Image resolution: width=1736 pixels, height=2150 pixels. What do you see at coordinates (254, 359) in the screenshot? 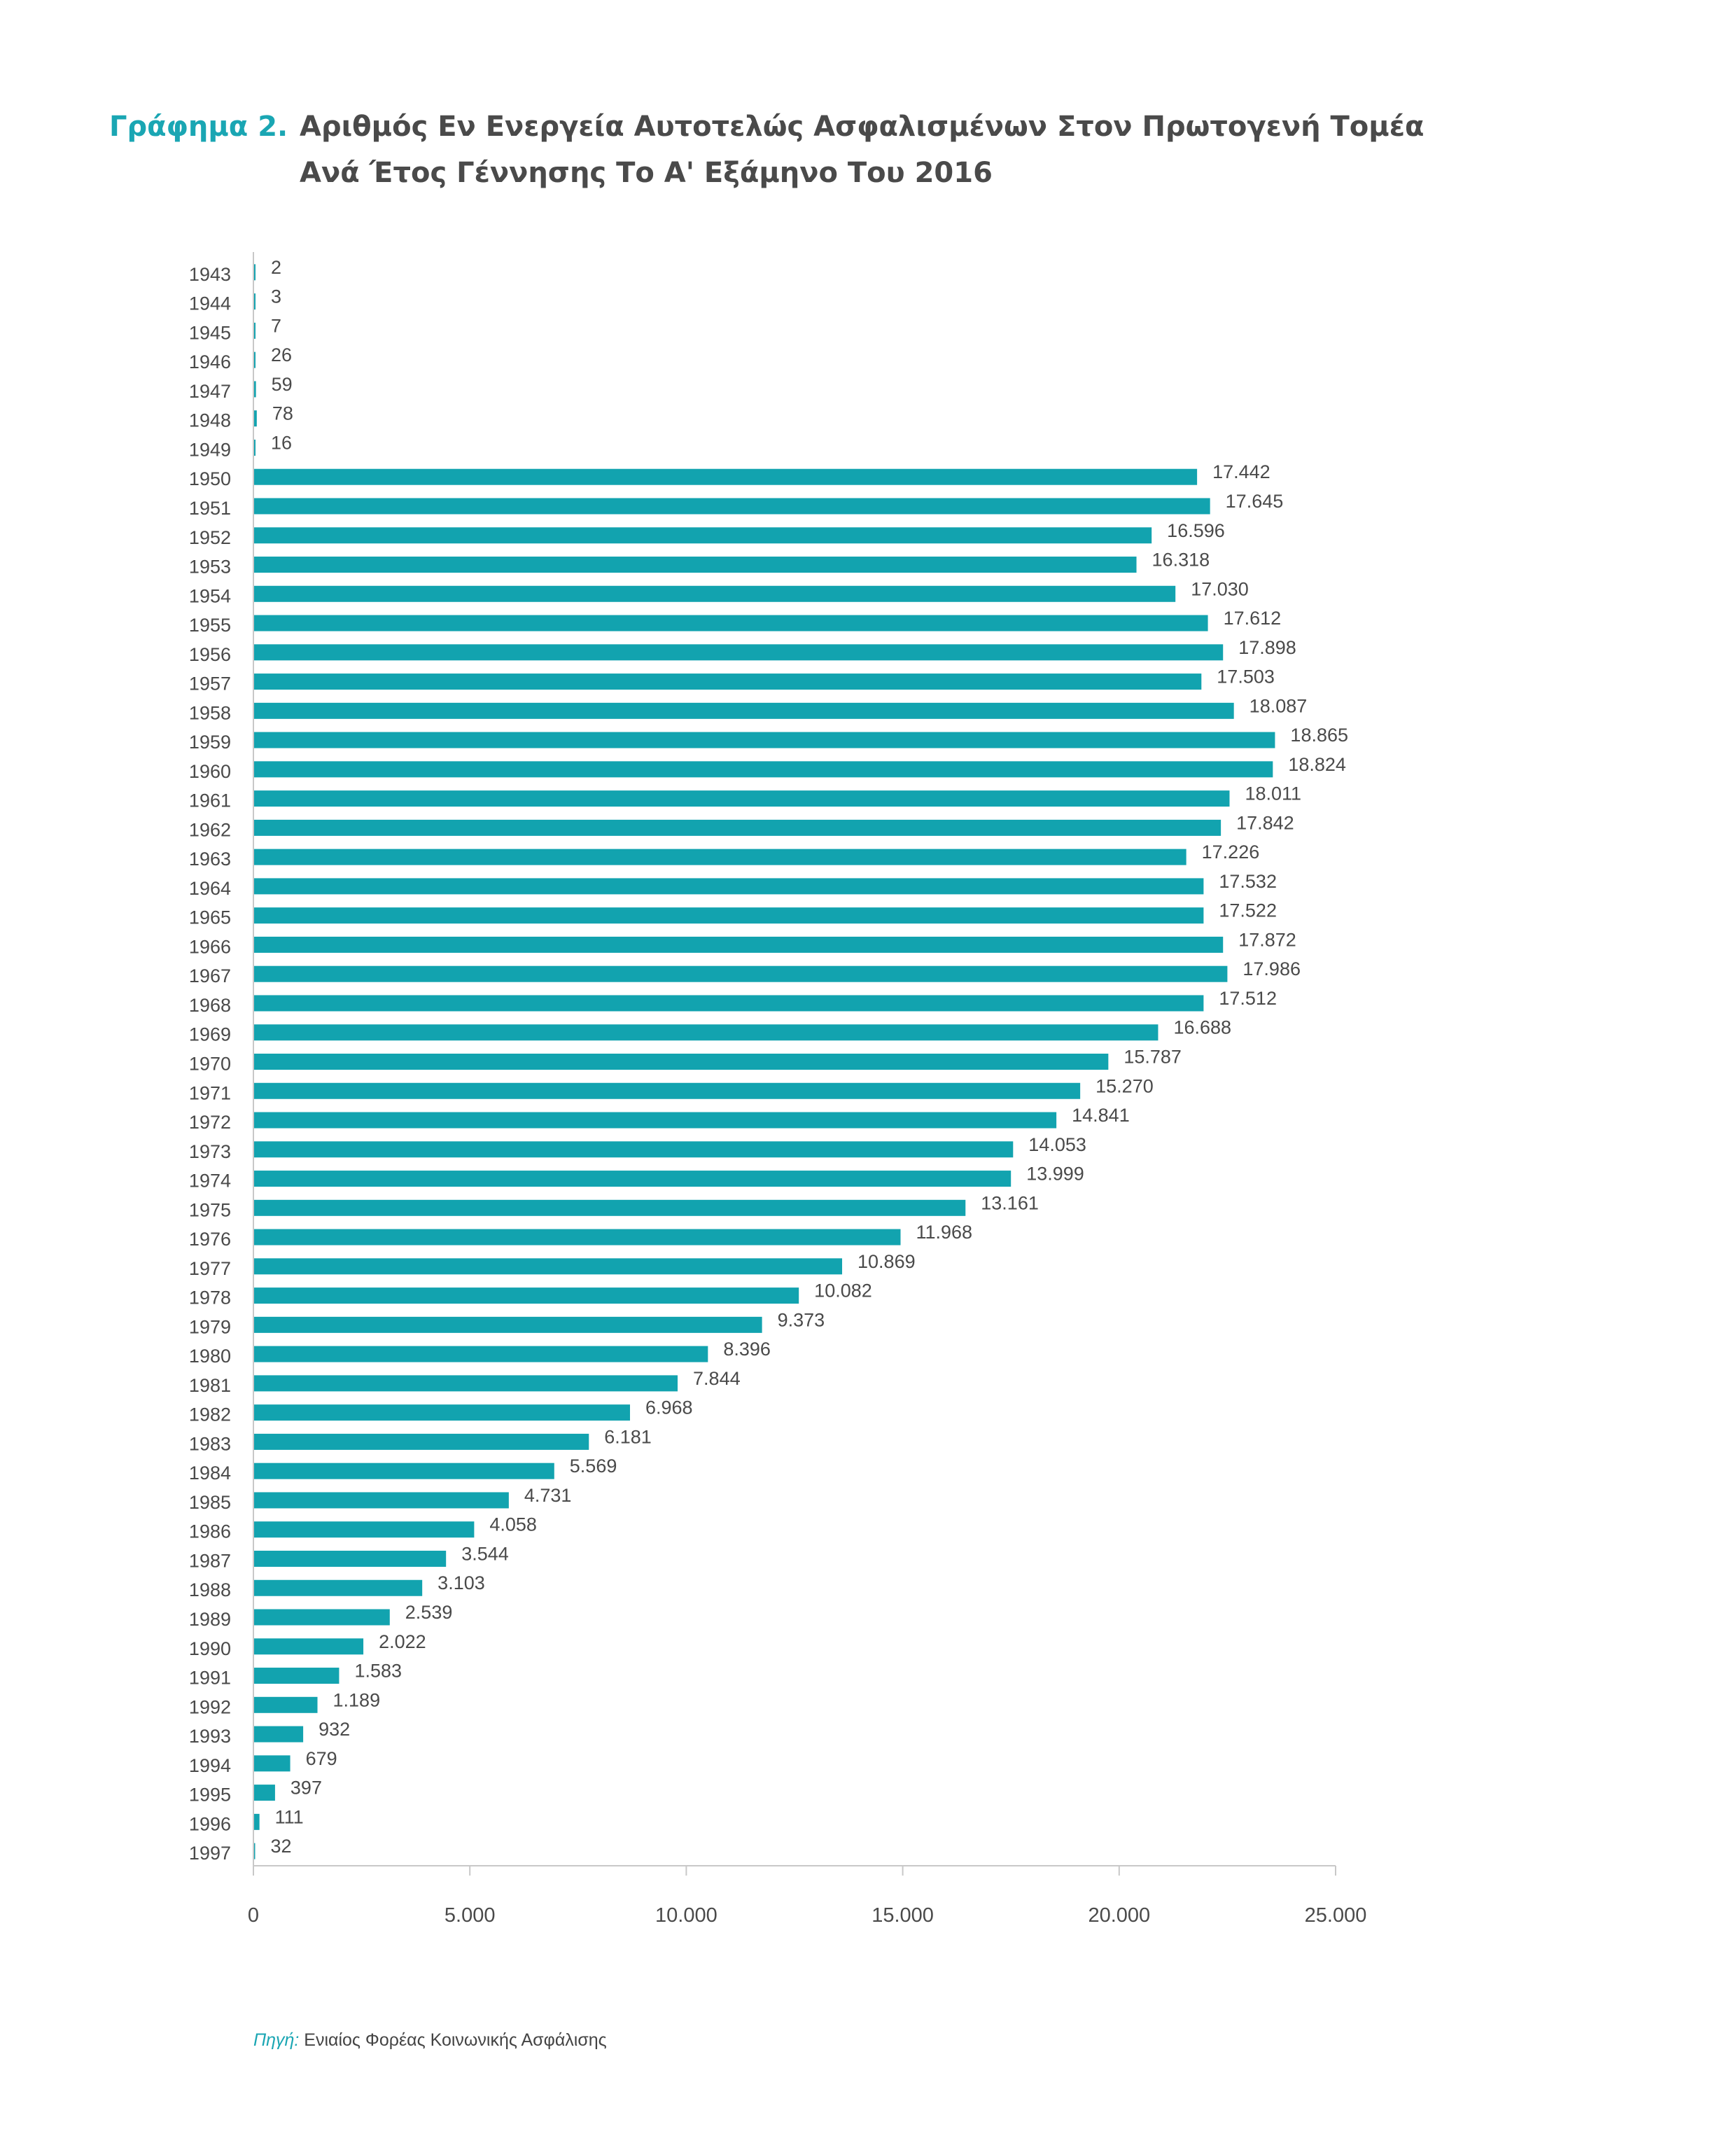
I see `bar-1946` at bounding box center [254, 359].